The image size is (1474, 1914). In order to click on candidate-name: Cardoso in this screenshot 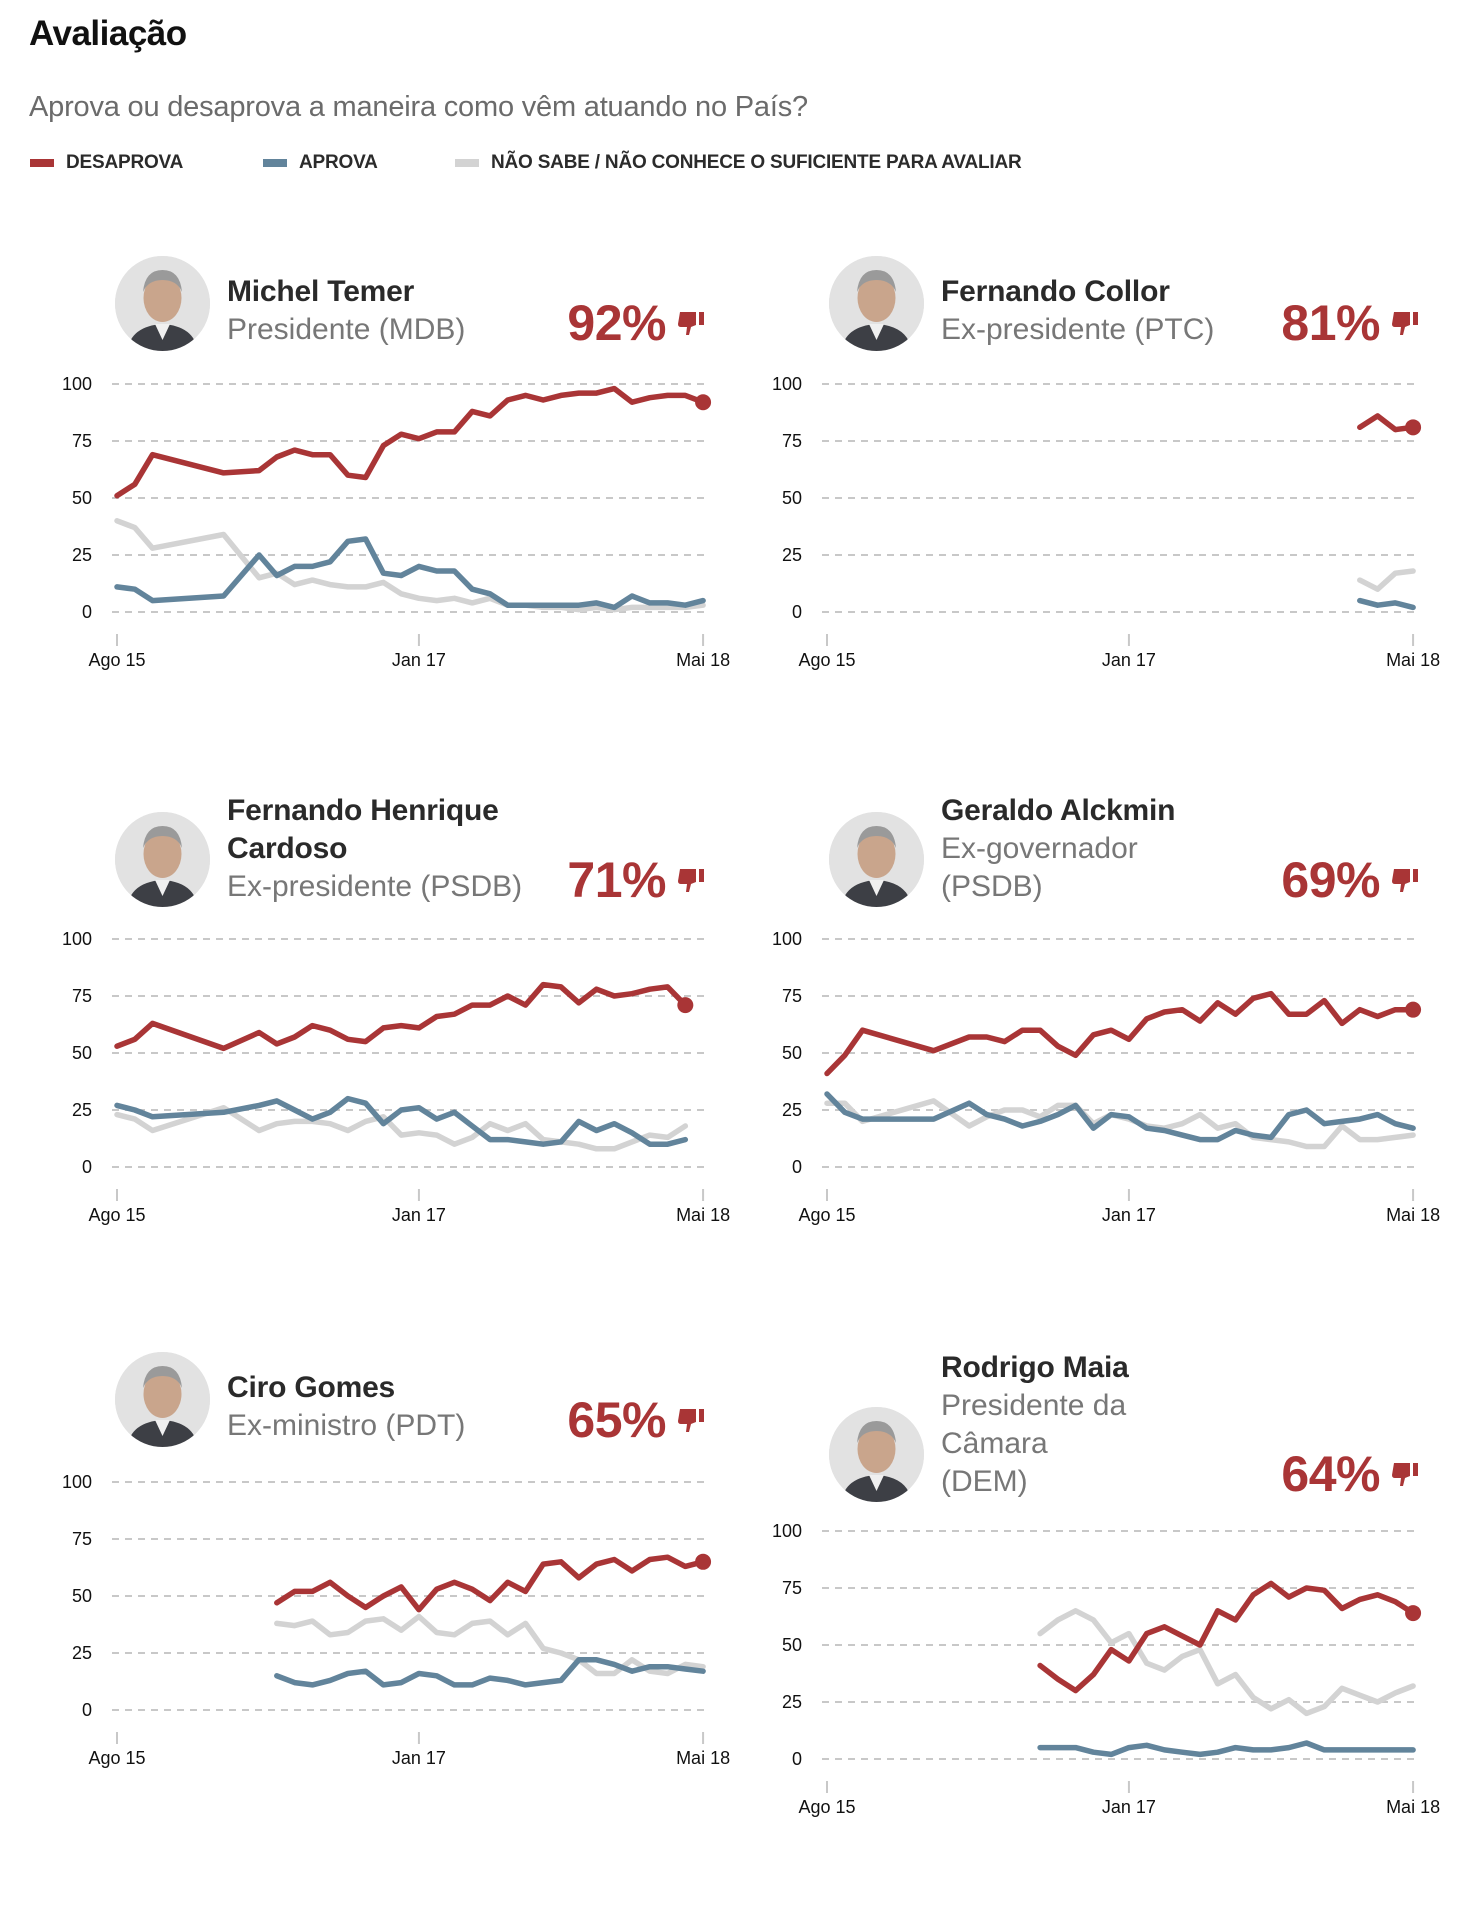, I will do `click(287, 848)`.